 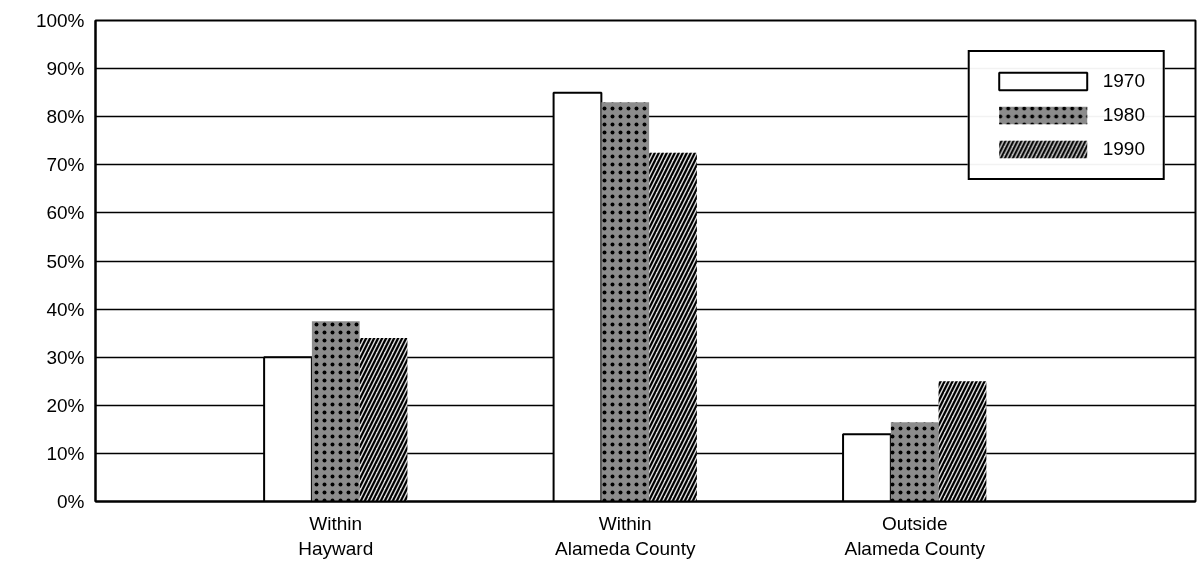 I want to click on y-tick-label: 30%, so click(x=65, y=357).